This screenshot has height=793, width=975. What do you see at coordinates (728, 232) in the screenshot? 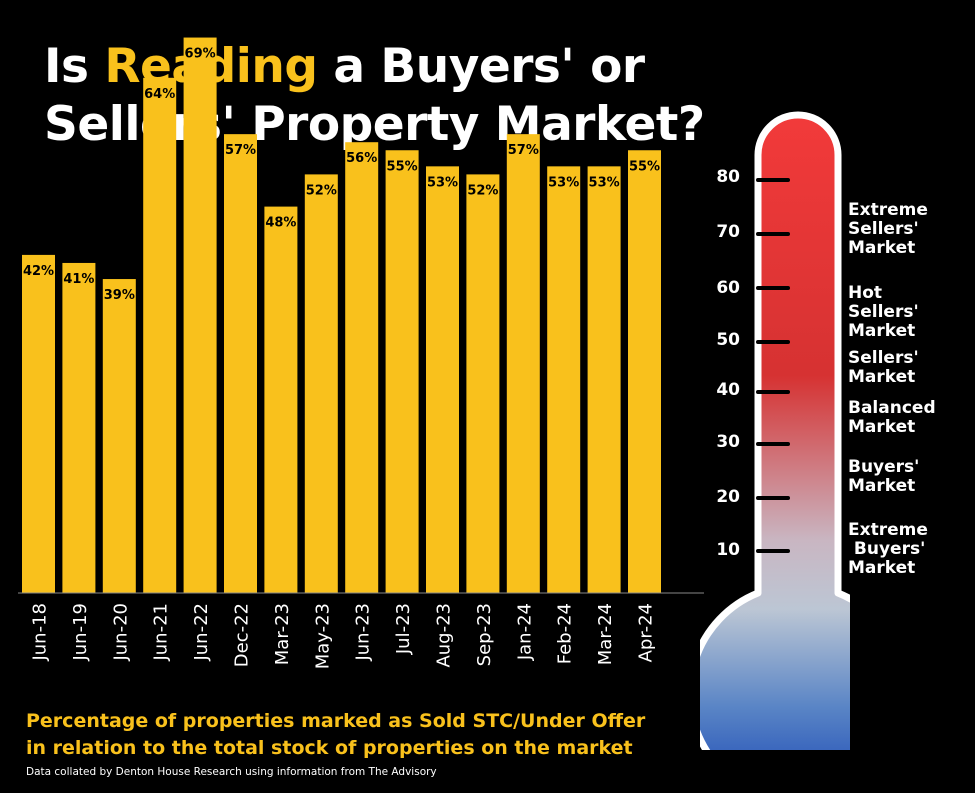
I see `scale-label-70: 70` at bounding box center [728, 232].